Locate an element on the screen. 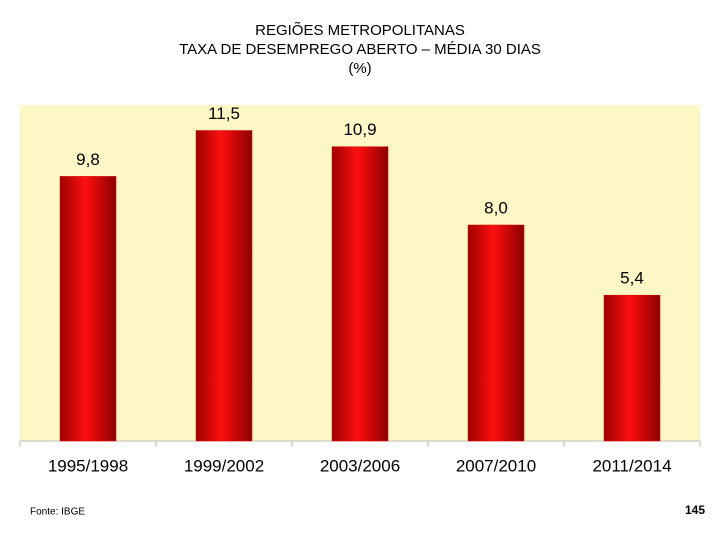 Image resolution: width=720 pixels, height=540 pixels. value-label: 5,4 is located at coordinates (632, 278).